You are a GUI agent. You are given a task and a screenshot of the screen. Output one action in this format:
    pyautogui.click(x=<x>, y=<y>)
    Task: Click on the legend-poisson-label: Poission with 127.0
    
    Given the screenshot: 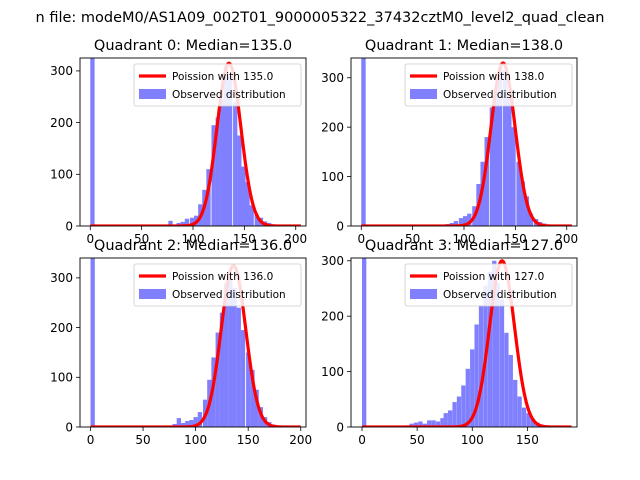 What is the action you would take?
    pyautogui.click(x=493, y=277)
    